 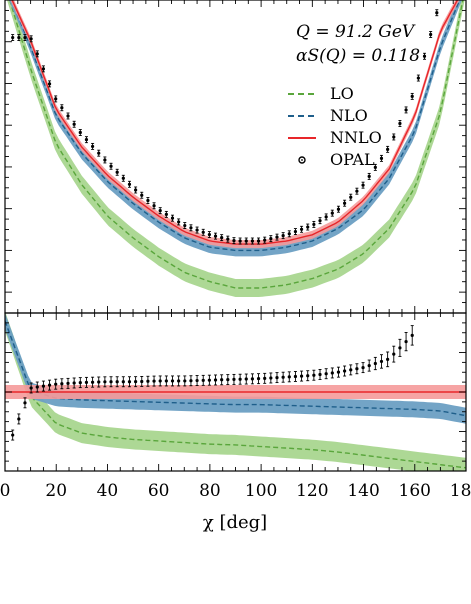 What do you see at coordinates (335, 126) in the screenshot?
I see `legend: LO NLO NNLO OPAL` at bounding box center [335, 126].